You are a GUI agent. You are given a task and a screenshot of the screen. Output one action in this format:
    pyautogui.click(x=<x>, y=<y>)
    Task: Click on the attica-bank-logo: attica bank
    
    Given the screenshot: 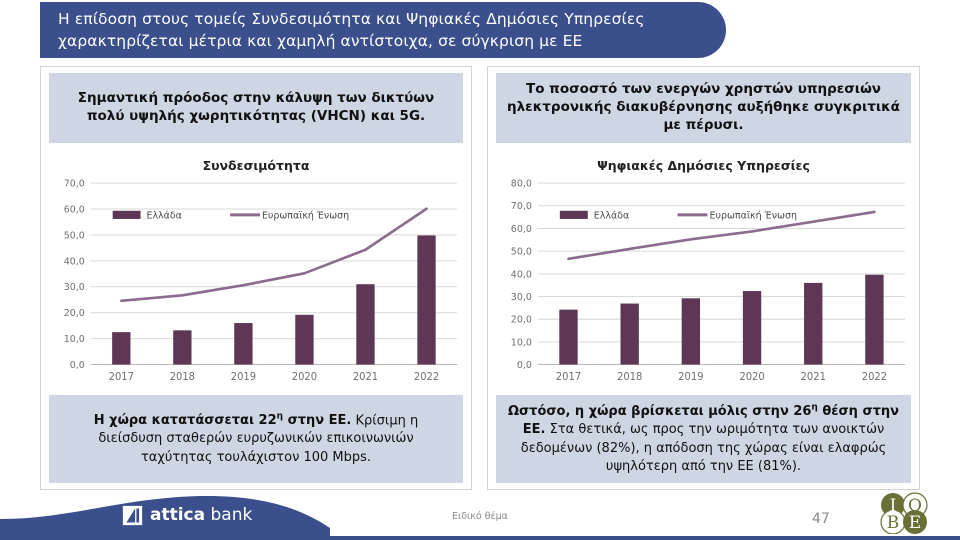 What is the action you would take?
    pyautogui.click(x=187, y=515)
    